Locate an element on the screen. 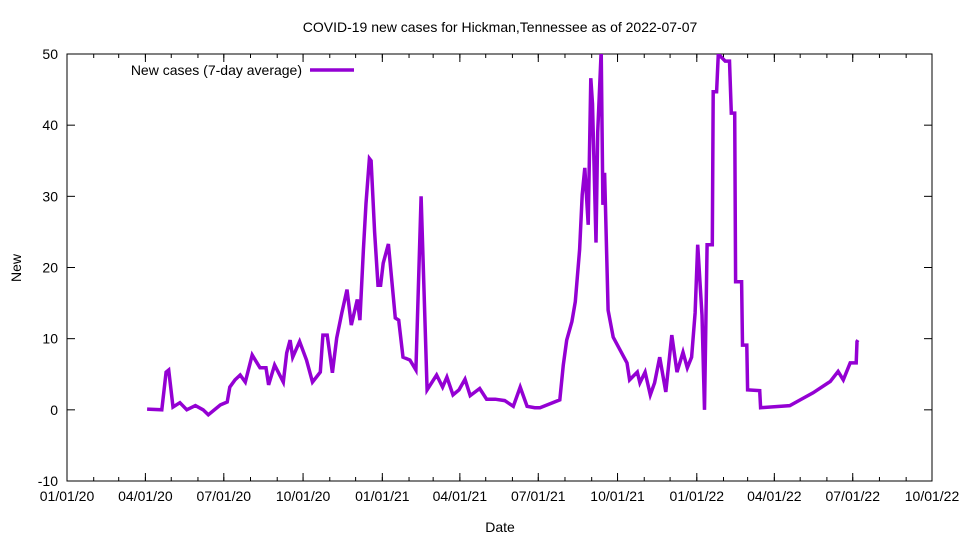  legend: New cases (7-day average) is located at coordinates (242, 70).